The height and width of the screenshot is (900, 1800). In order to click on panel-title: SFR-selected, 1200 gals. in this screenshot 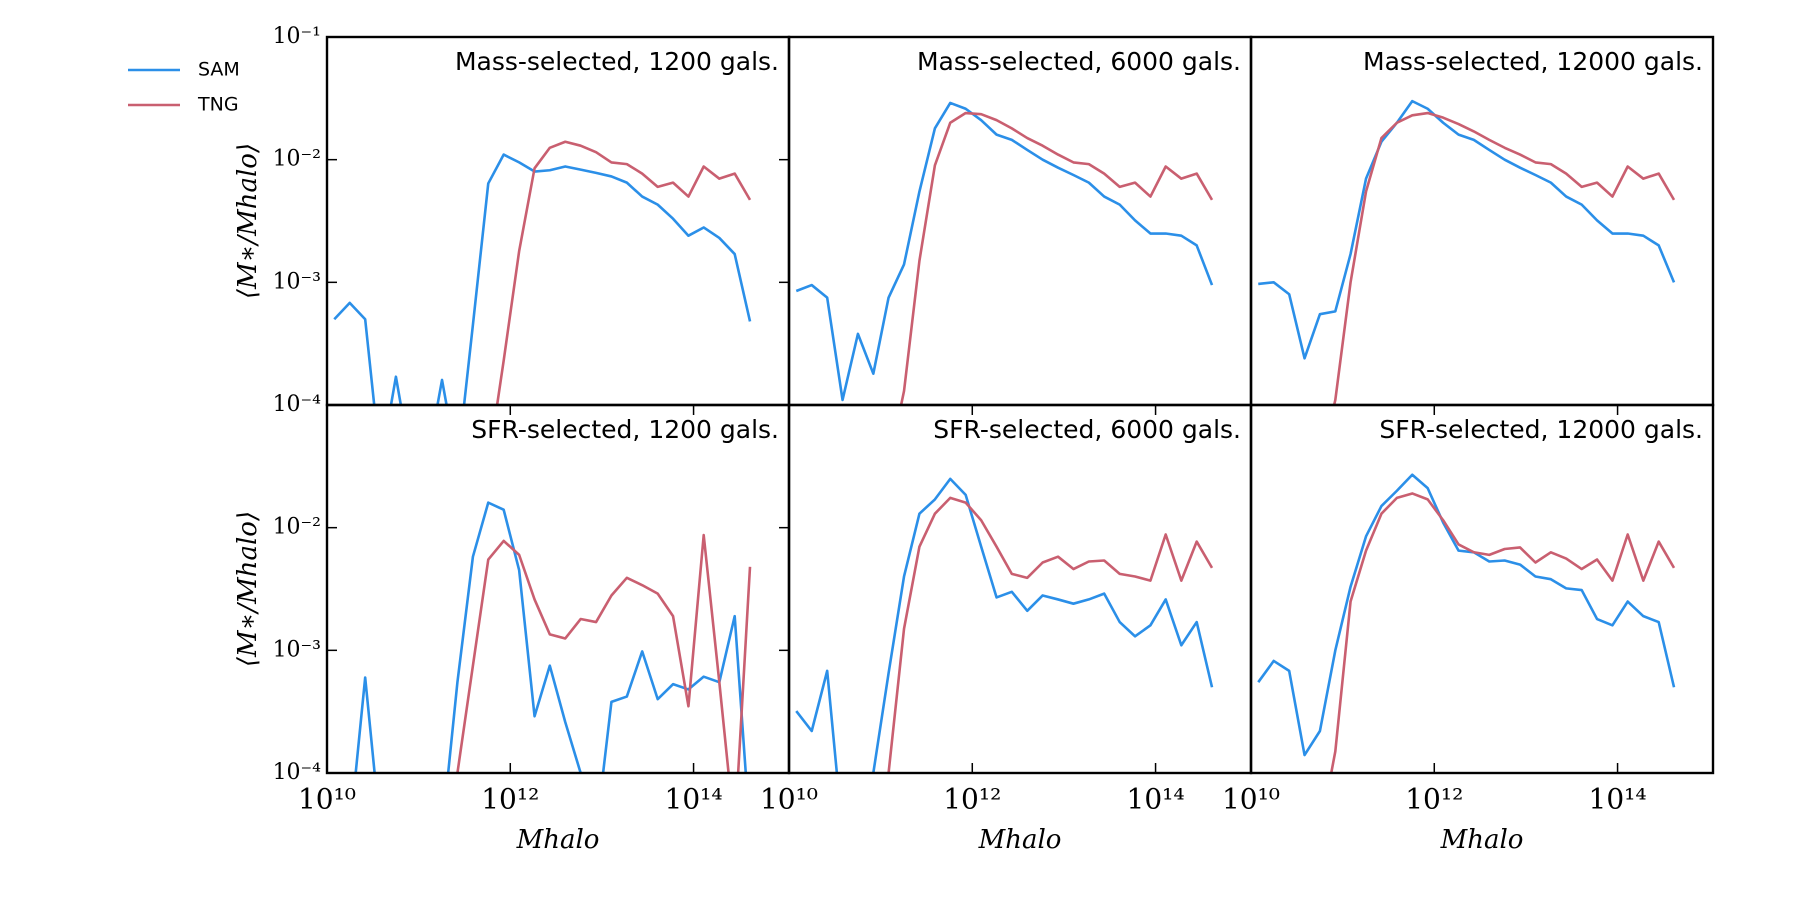, I will do `click(625, 429)`.